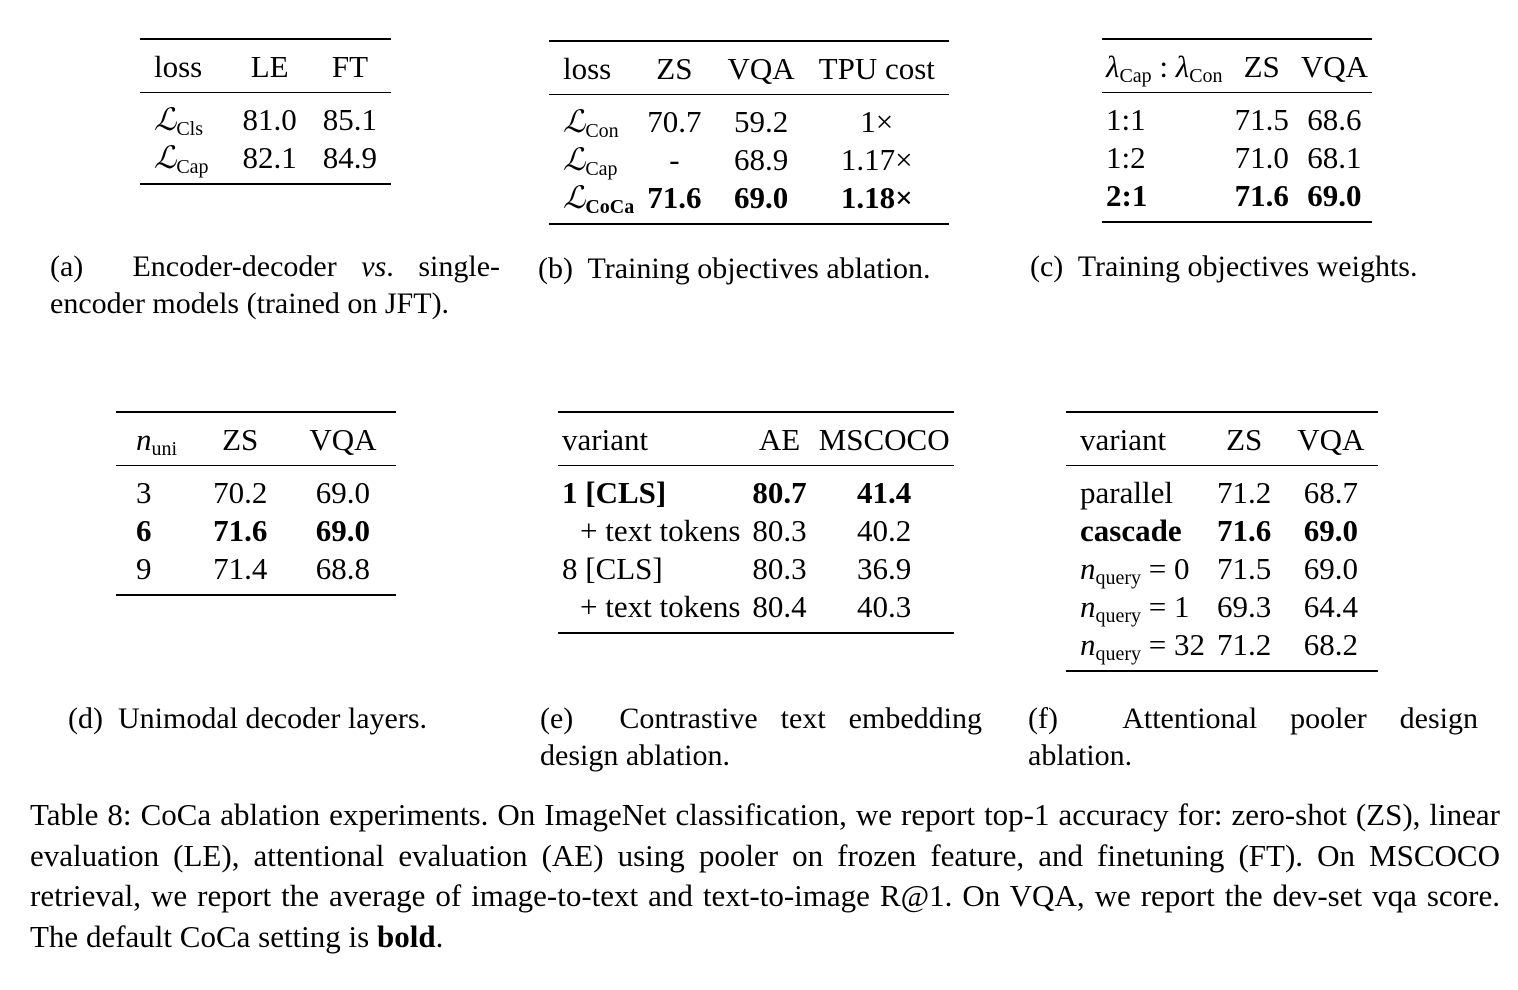  Describe the element at coordinates (1139, 438) in the screenshot. I see `table-f-header-variant: variant` at that location.